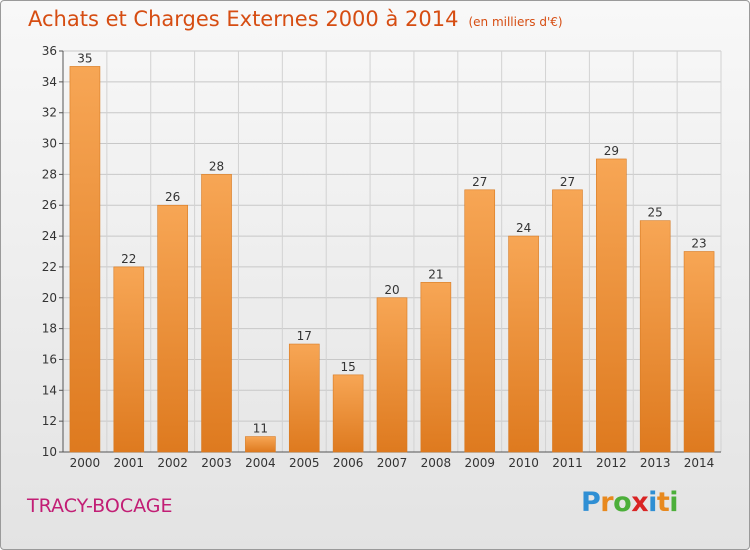  I want to click on x-tick-label: 2014, so click(699, 463).